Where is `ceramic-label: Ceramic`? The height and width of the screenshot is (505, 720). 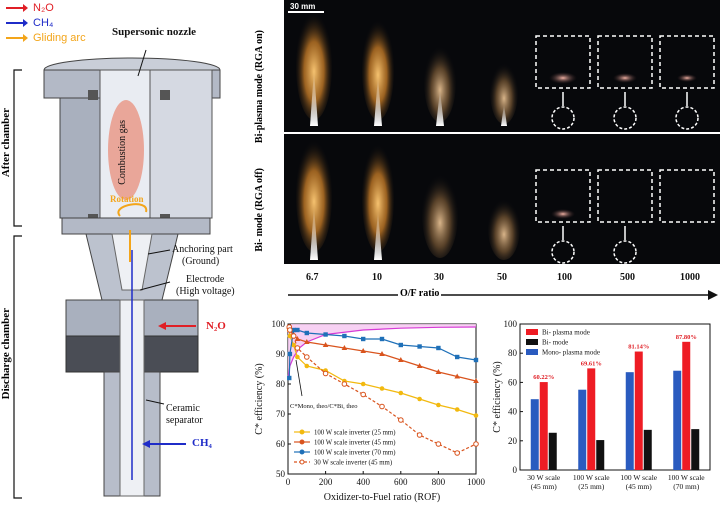
ceramic-label: Ceramic is located at coordinates (183, 408).